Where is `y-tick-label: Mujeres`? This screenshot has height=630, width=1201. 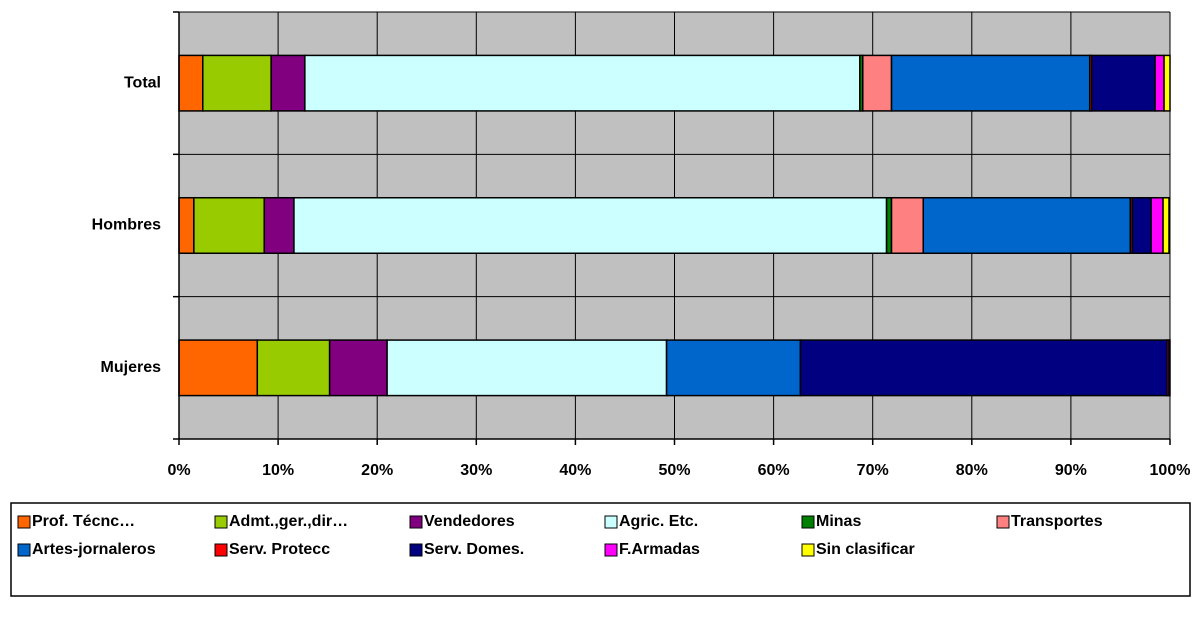
y-tick-label: Mujeres is located at coordinates (131, 367).